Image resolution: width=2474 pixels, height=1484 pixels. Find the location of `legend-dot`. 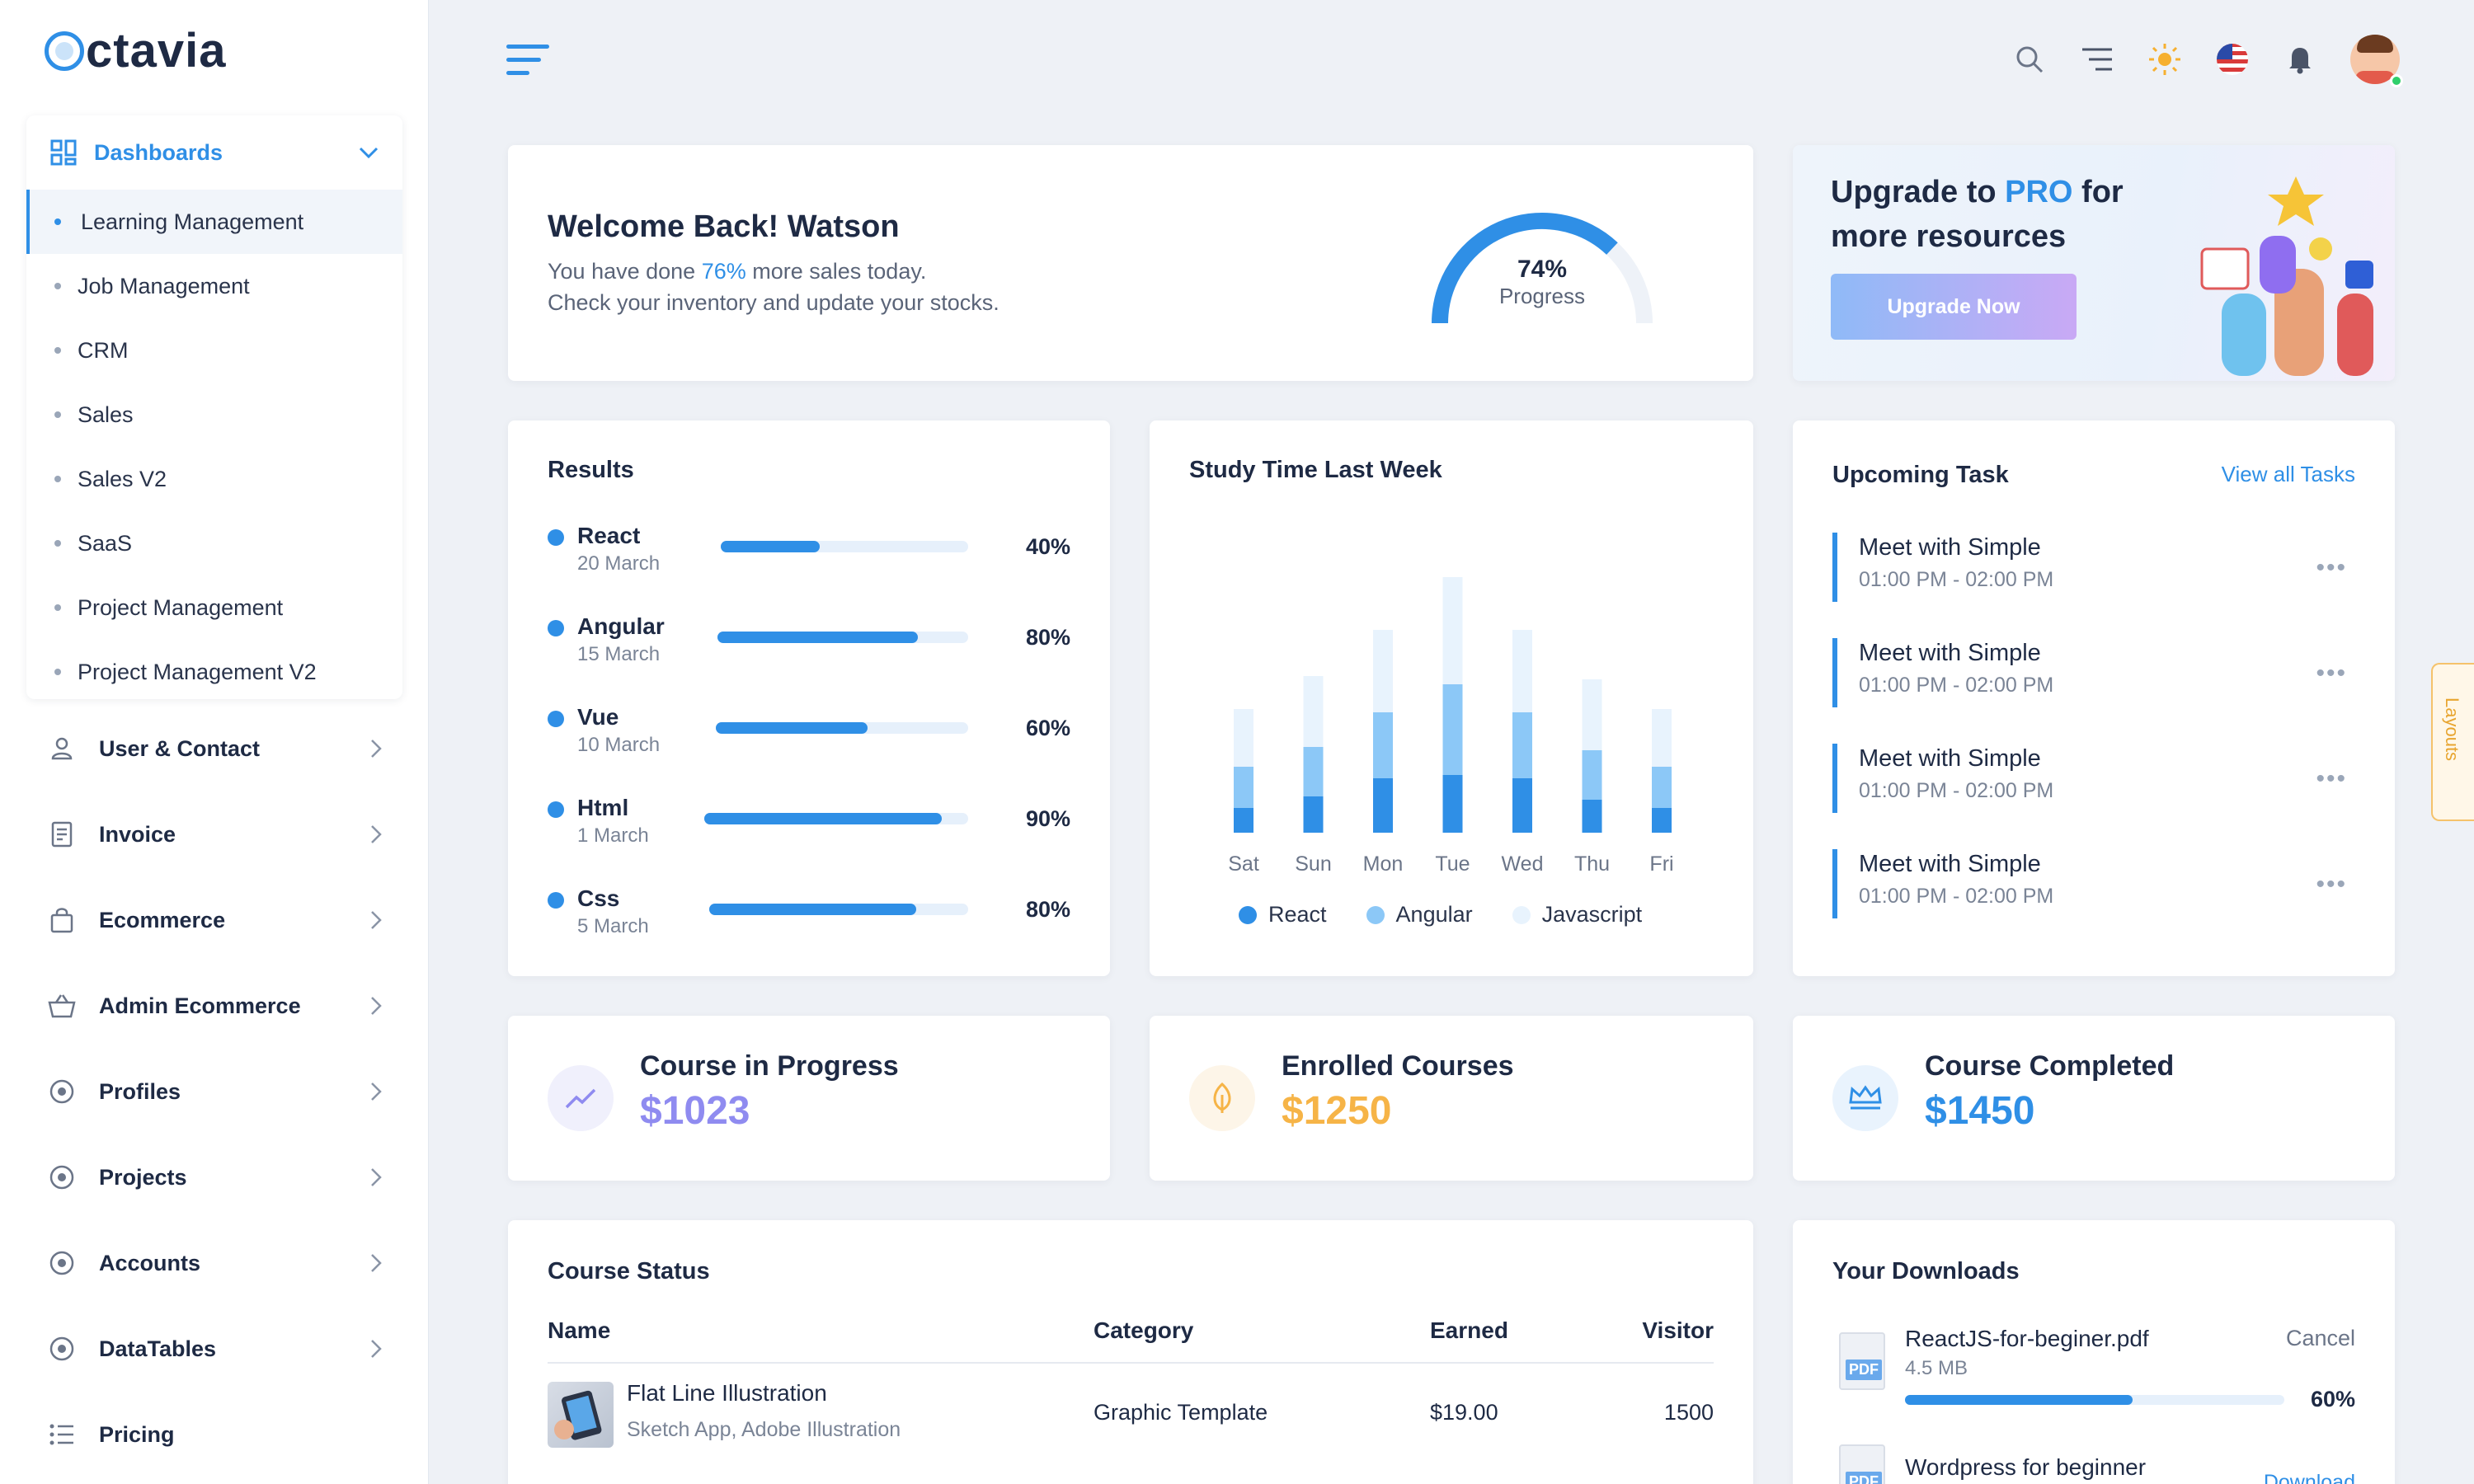

legend-dot is located at coordinates (1521, 914).